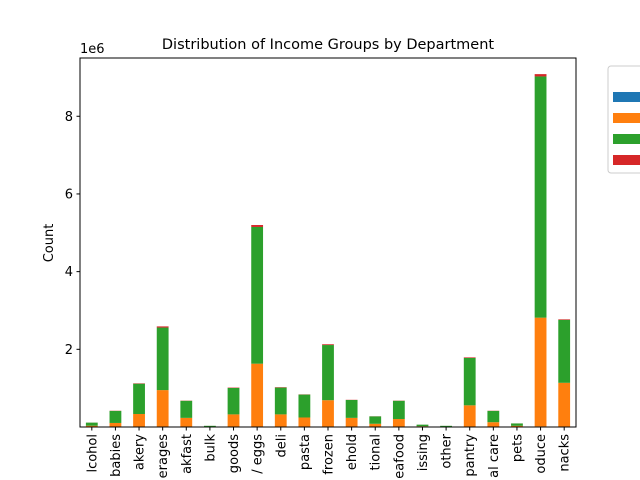 The image size is (640, 480). Describe the element at coordinates (69, 272) in the screenshot. I see `y-tick-label: 4` at that location.